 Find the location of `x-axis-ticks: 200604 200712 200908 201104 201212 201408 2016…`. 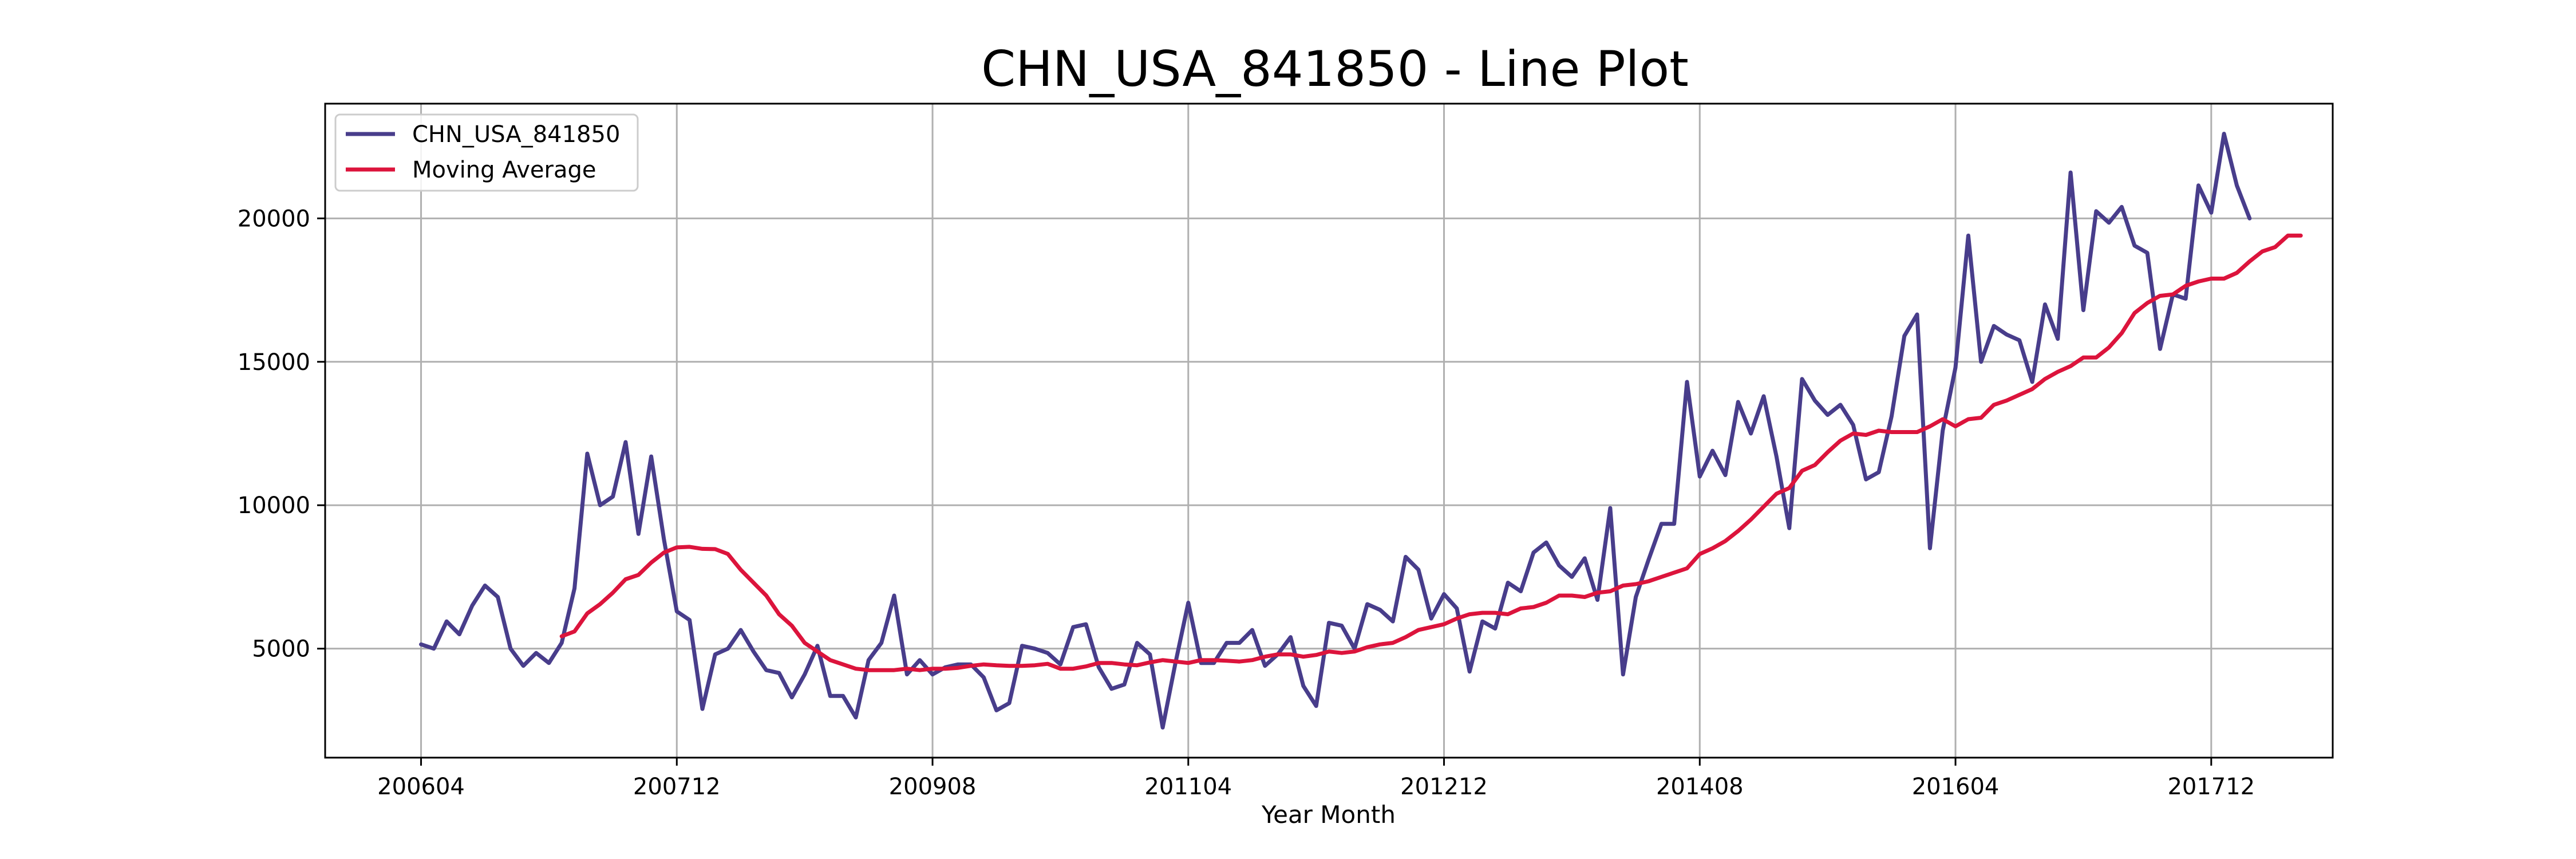

x-axis-ticks: 200604 200712 200908 201104 201212 201408 2016… is located at coordinates (1316, 779).